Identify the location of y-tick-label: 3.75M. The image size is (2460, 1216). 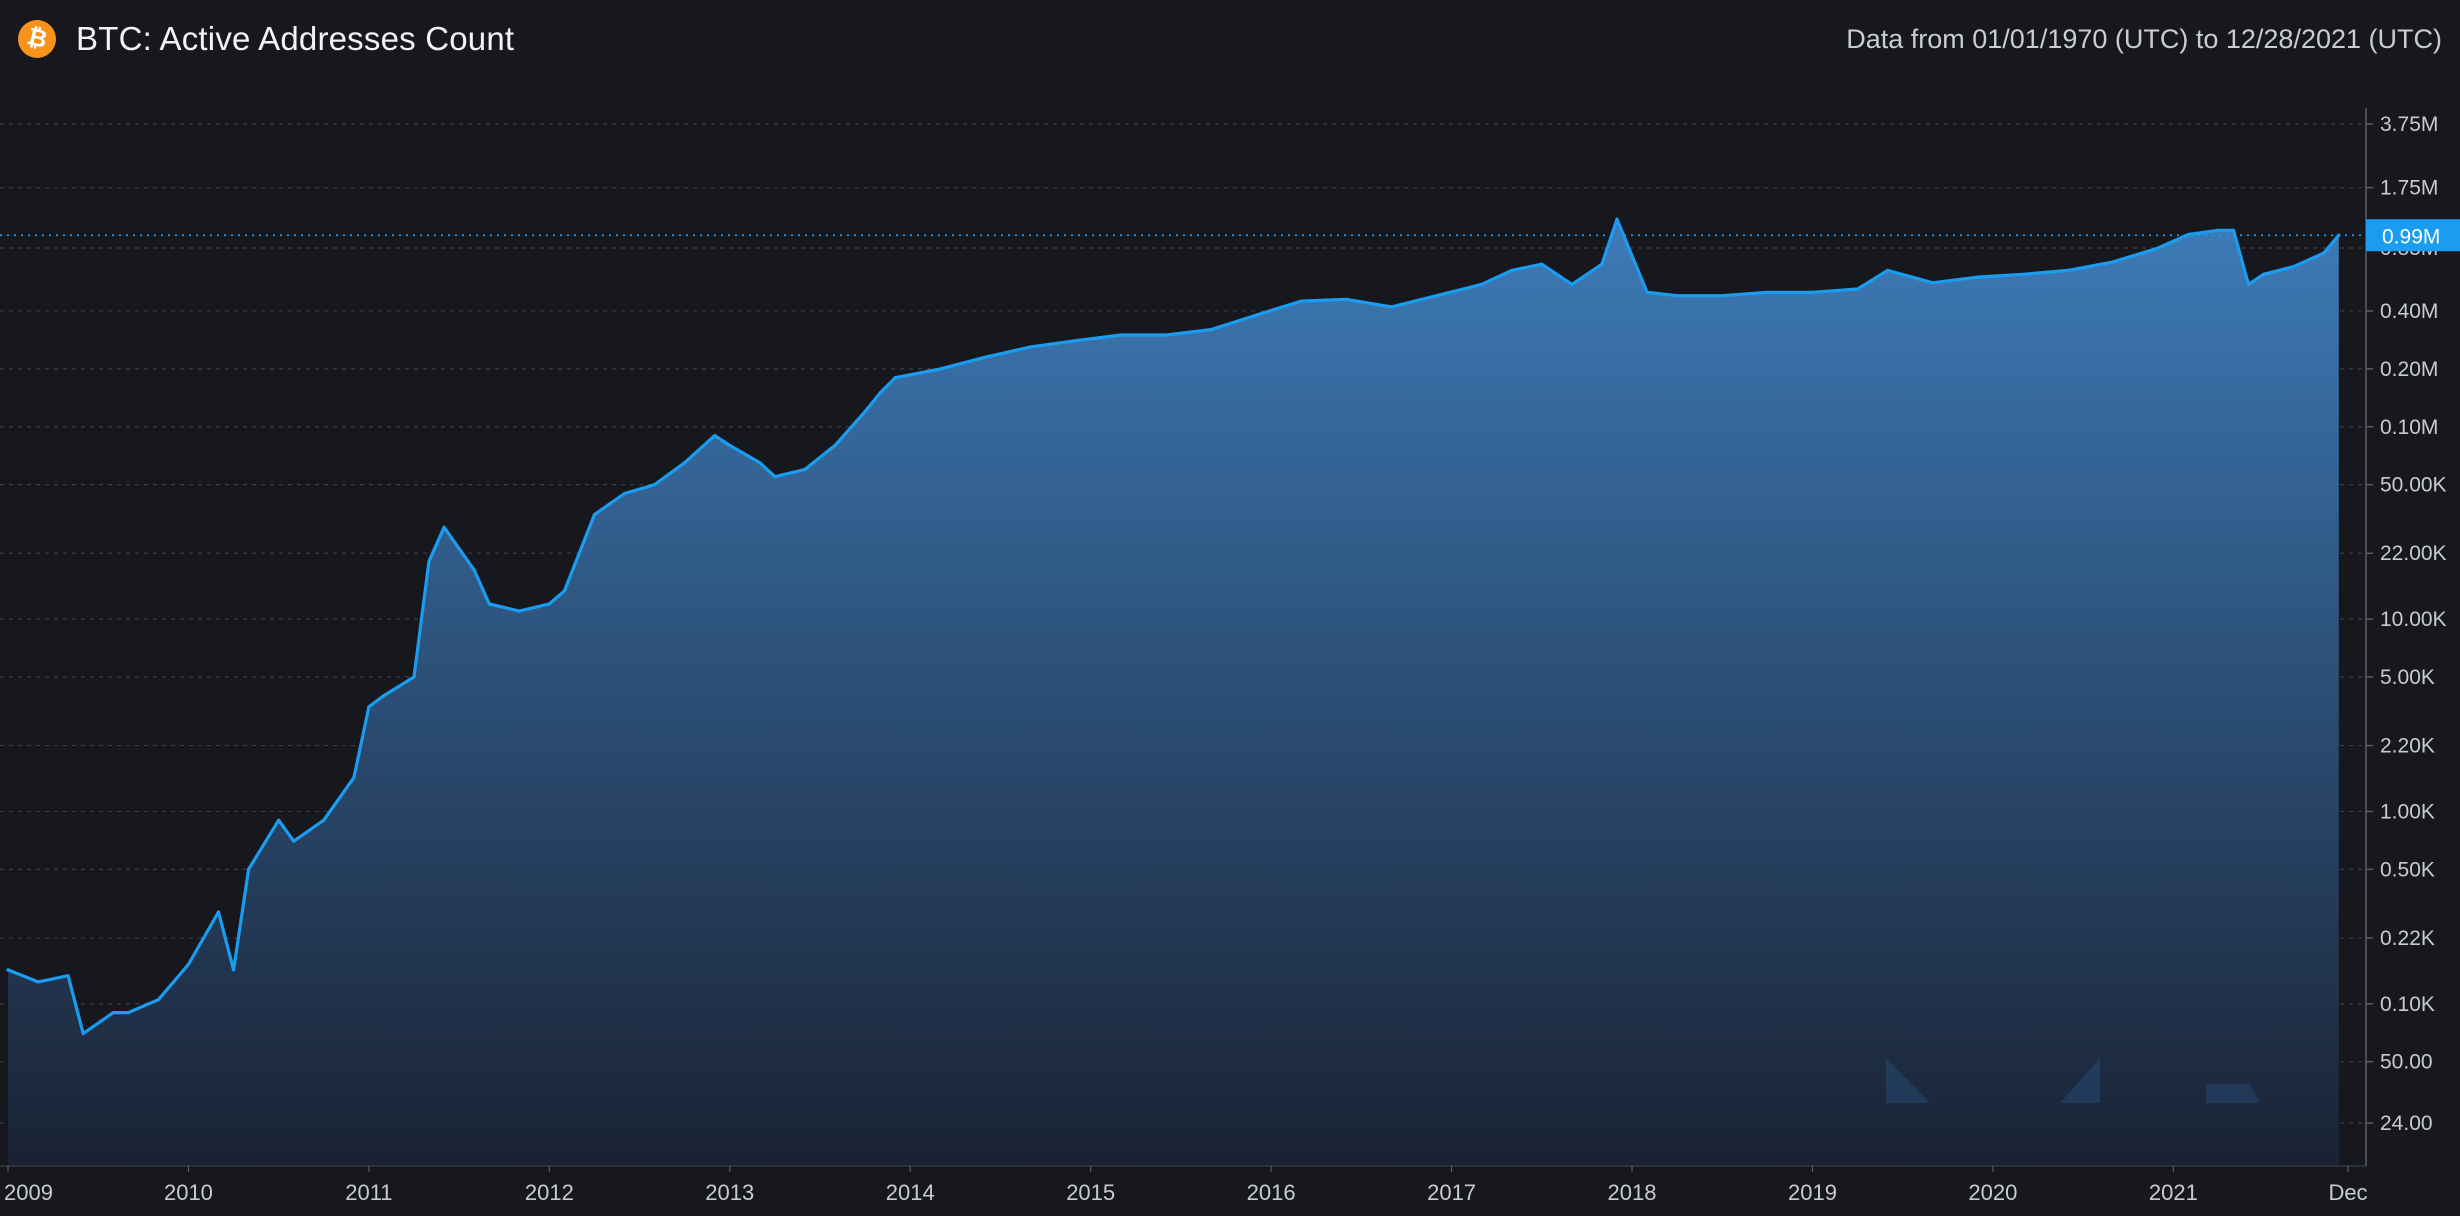
(2409, 124).